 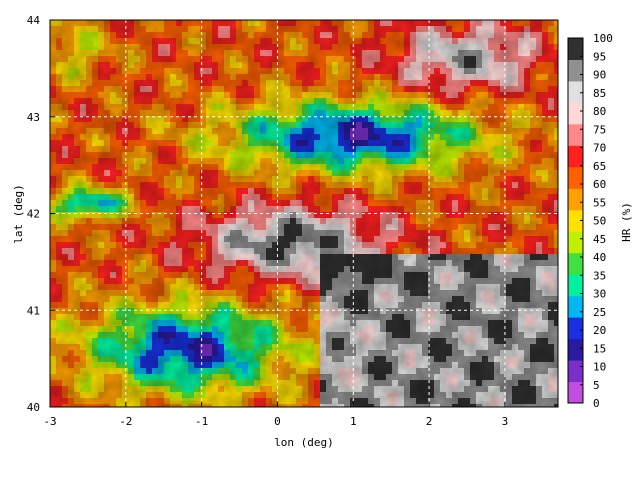 I want to click on colorbar-tick-label: 45, so click(x=599, y=239).